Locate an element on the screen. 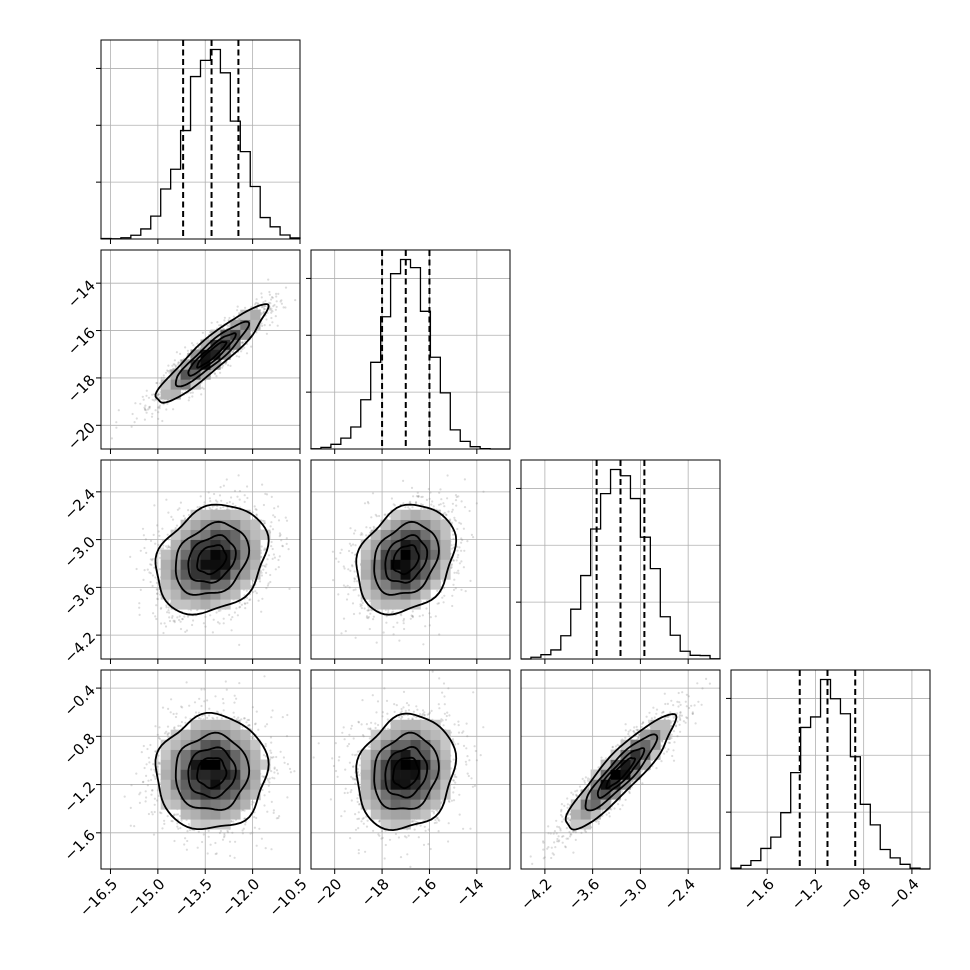 This screenshot has width=970, height=970. axes-frame is located at coordinates (200, 559).